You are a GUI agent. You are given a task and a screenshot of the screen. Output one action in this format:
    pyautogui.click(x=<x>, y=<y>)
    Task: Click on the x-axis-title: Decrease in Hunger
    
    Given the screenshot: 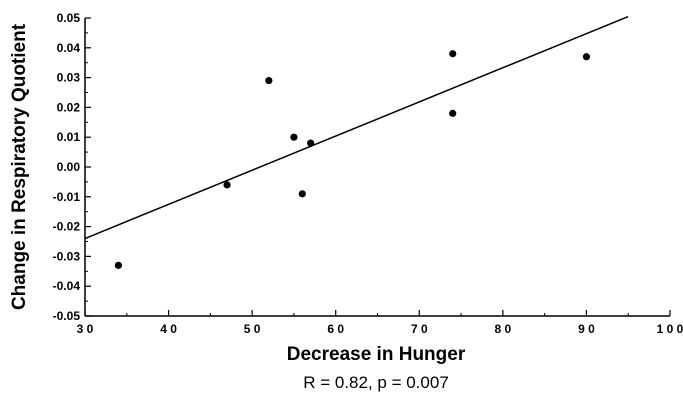 What is the action you would take?
    pyautogui.click(x=376, y=354)
    